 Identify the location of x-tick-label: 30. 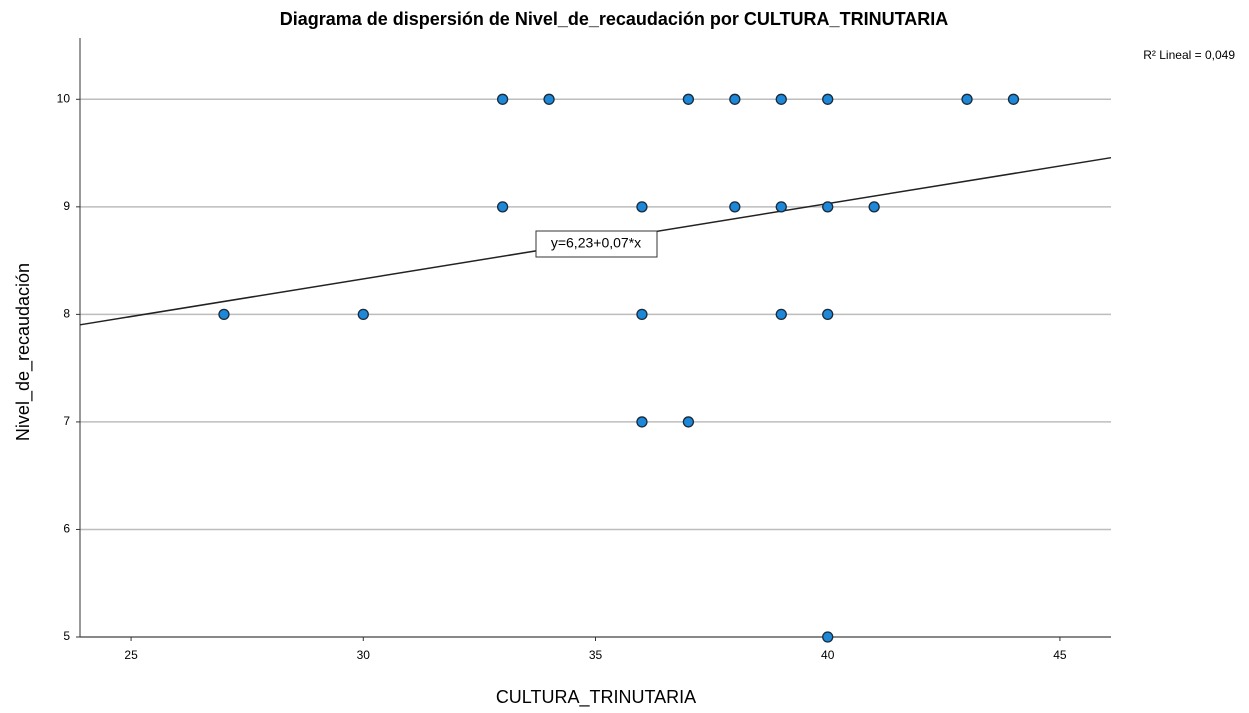
(364, 655).